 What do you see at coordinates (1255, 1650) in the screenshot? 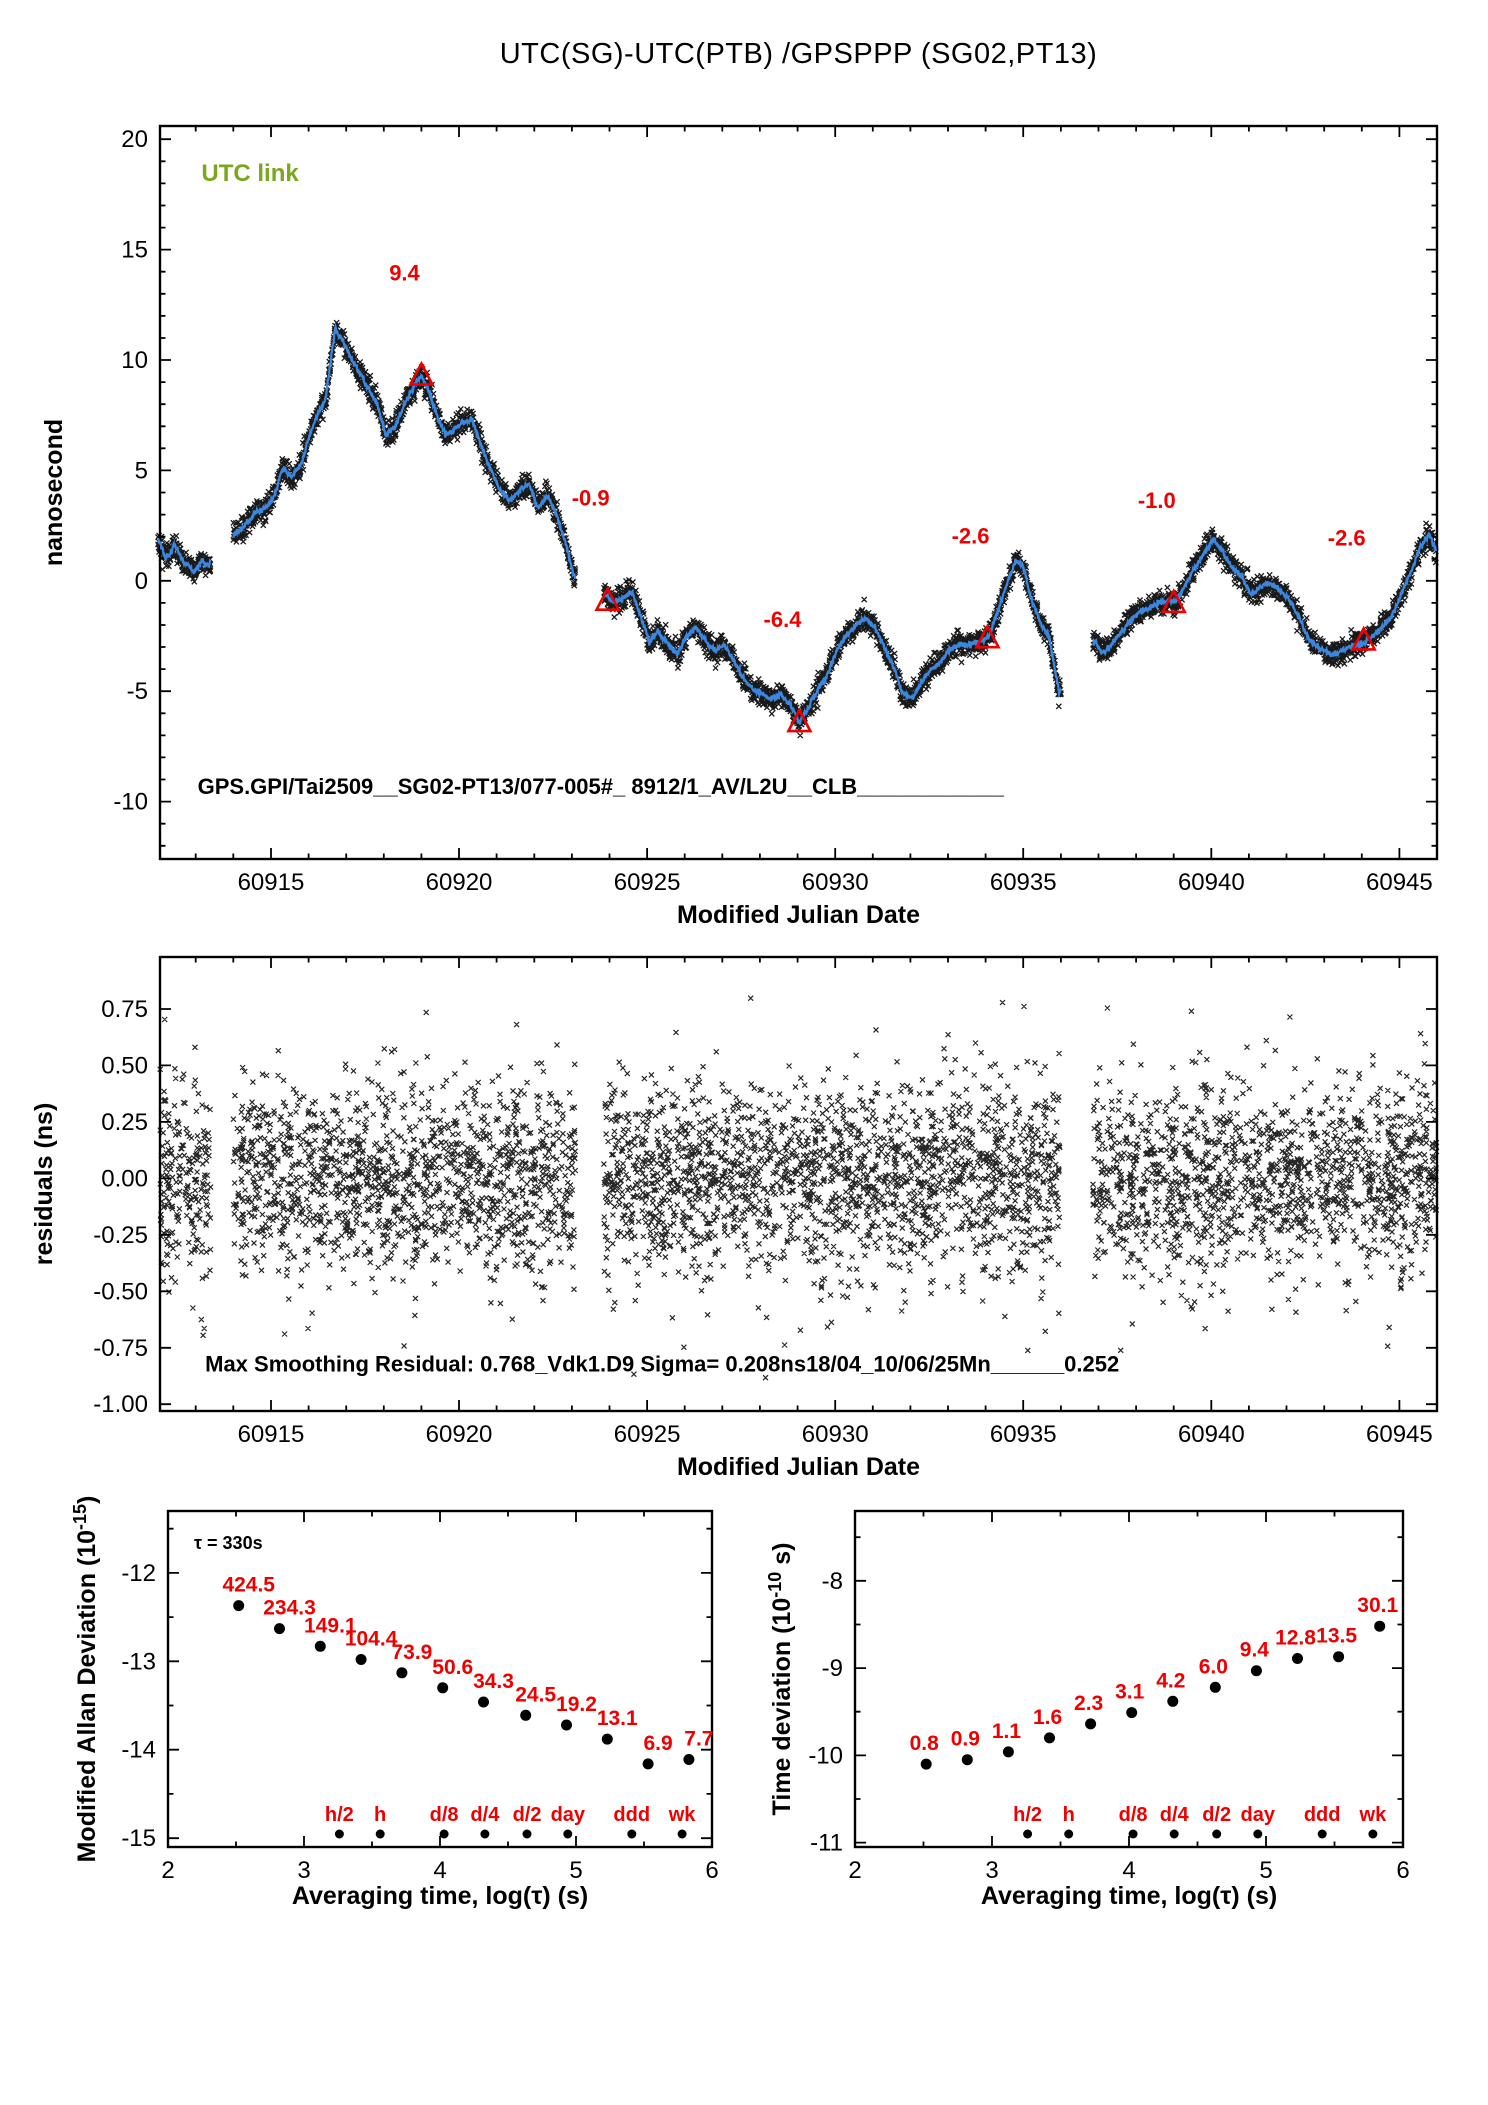
I see `point-value-label: 9.4` at bounding box center [1255, 1650].